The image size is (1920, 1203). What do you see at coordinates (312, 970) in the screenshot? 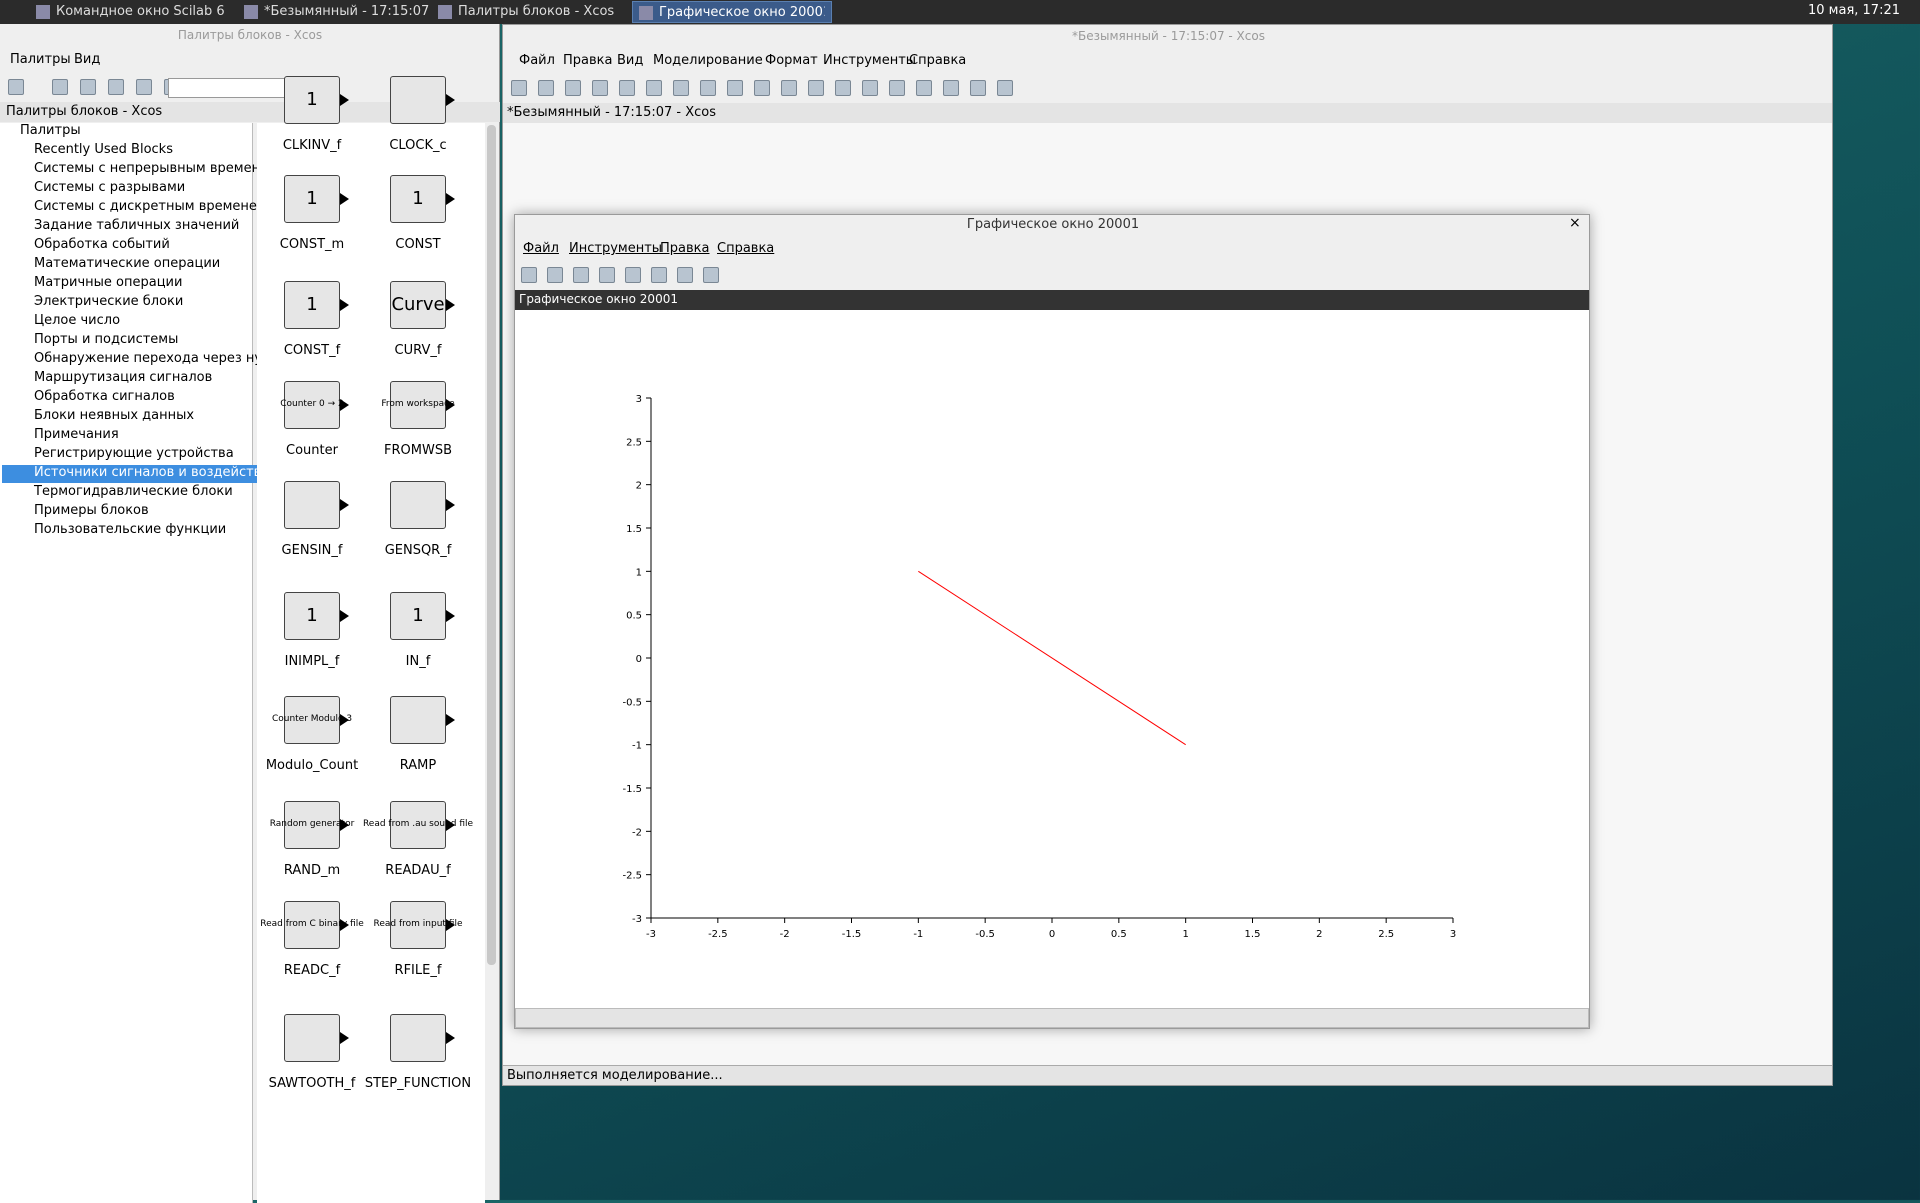
I see `block-label: READC_f` at bounding box center [312, 970].